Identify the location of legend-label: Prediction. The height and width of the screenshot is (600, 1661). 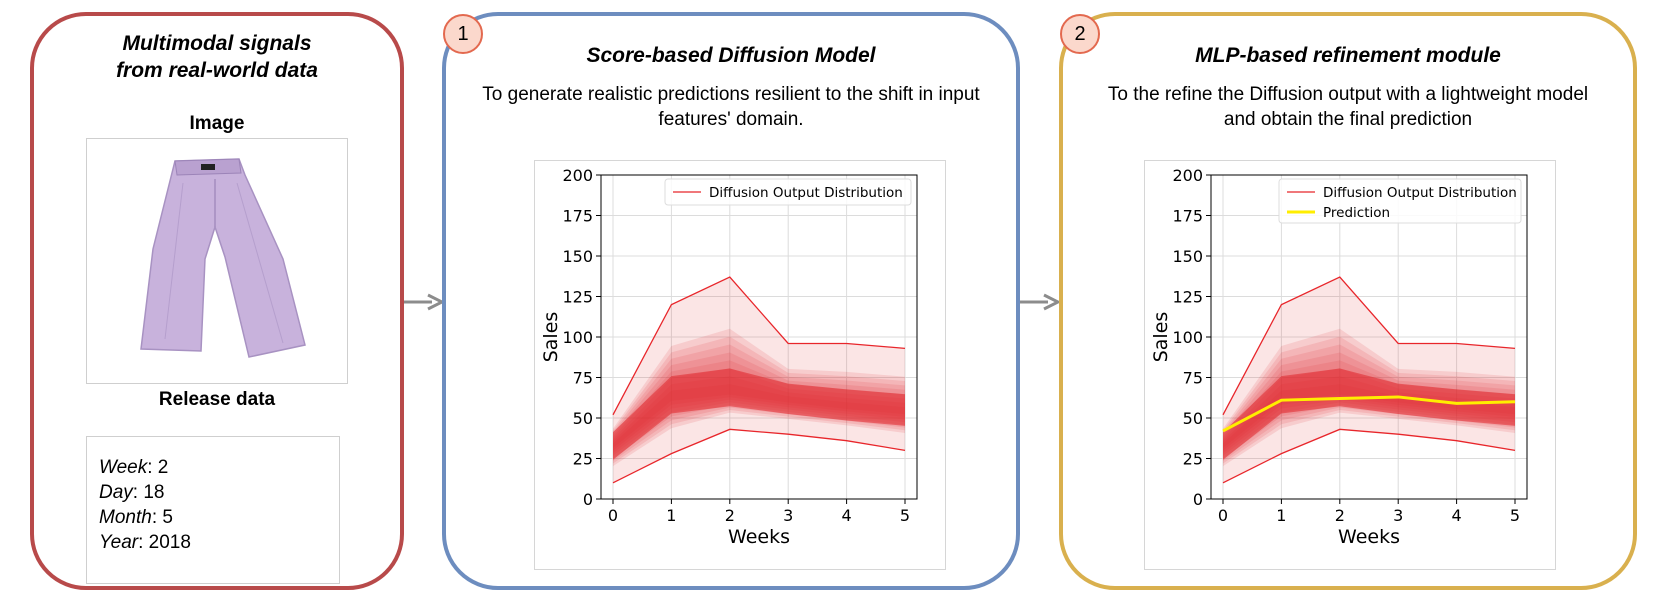
(1356, 213).